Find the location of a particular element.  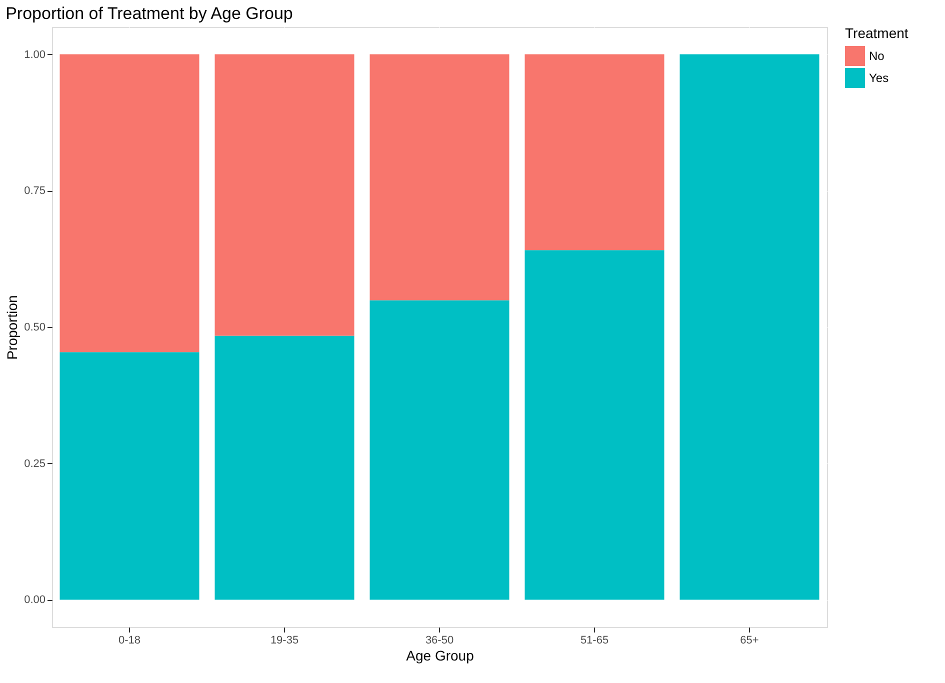

legend-title: Treatment is located at coordinates (876, 33).